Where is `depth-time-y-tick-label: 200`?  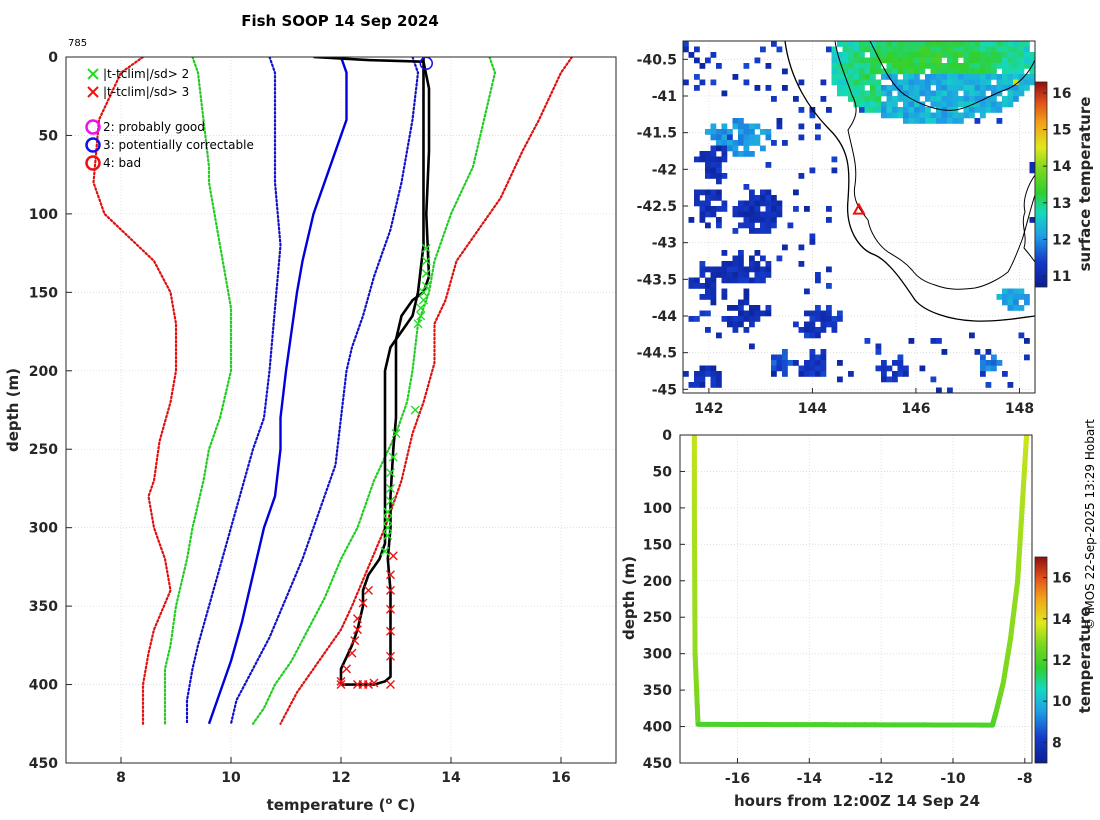 depth-time-y-tick-label: 200 is located at coordinates (657, 582).